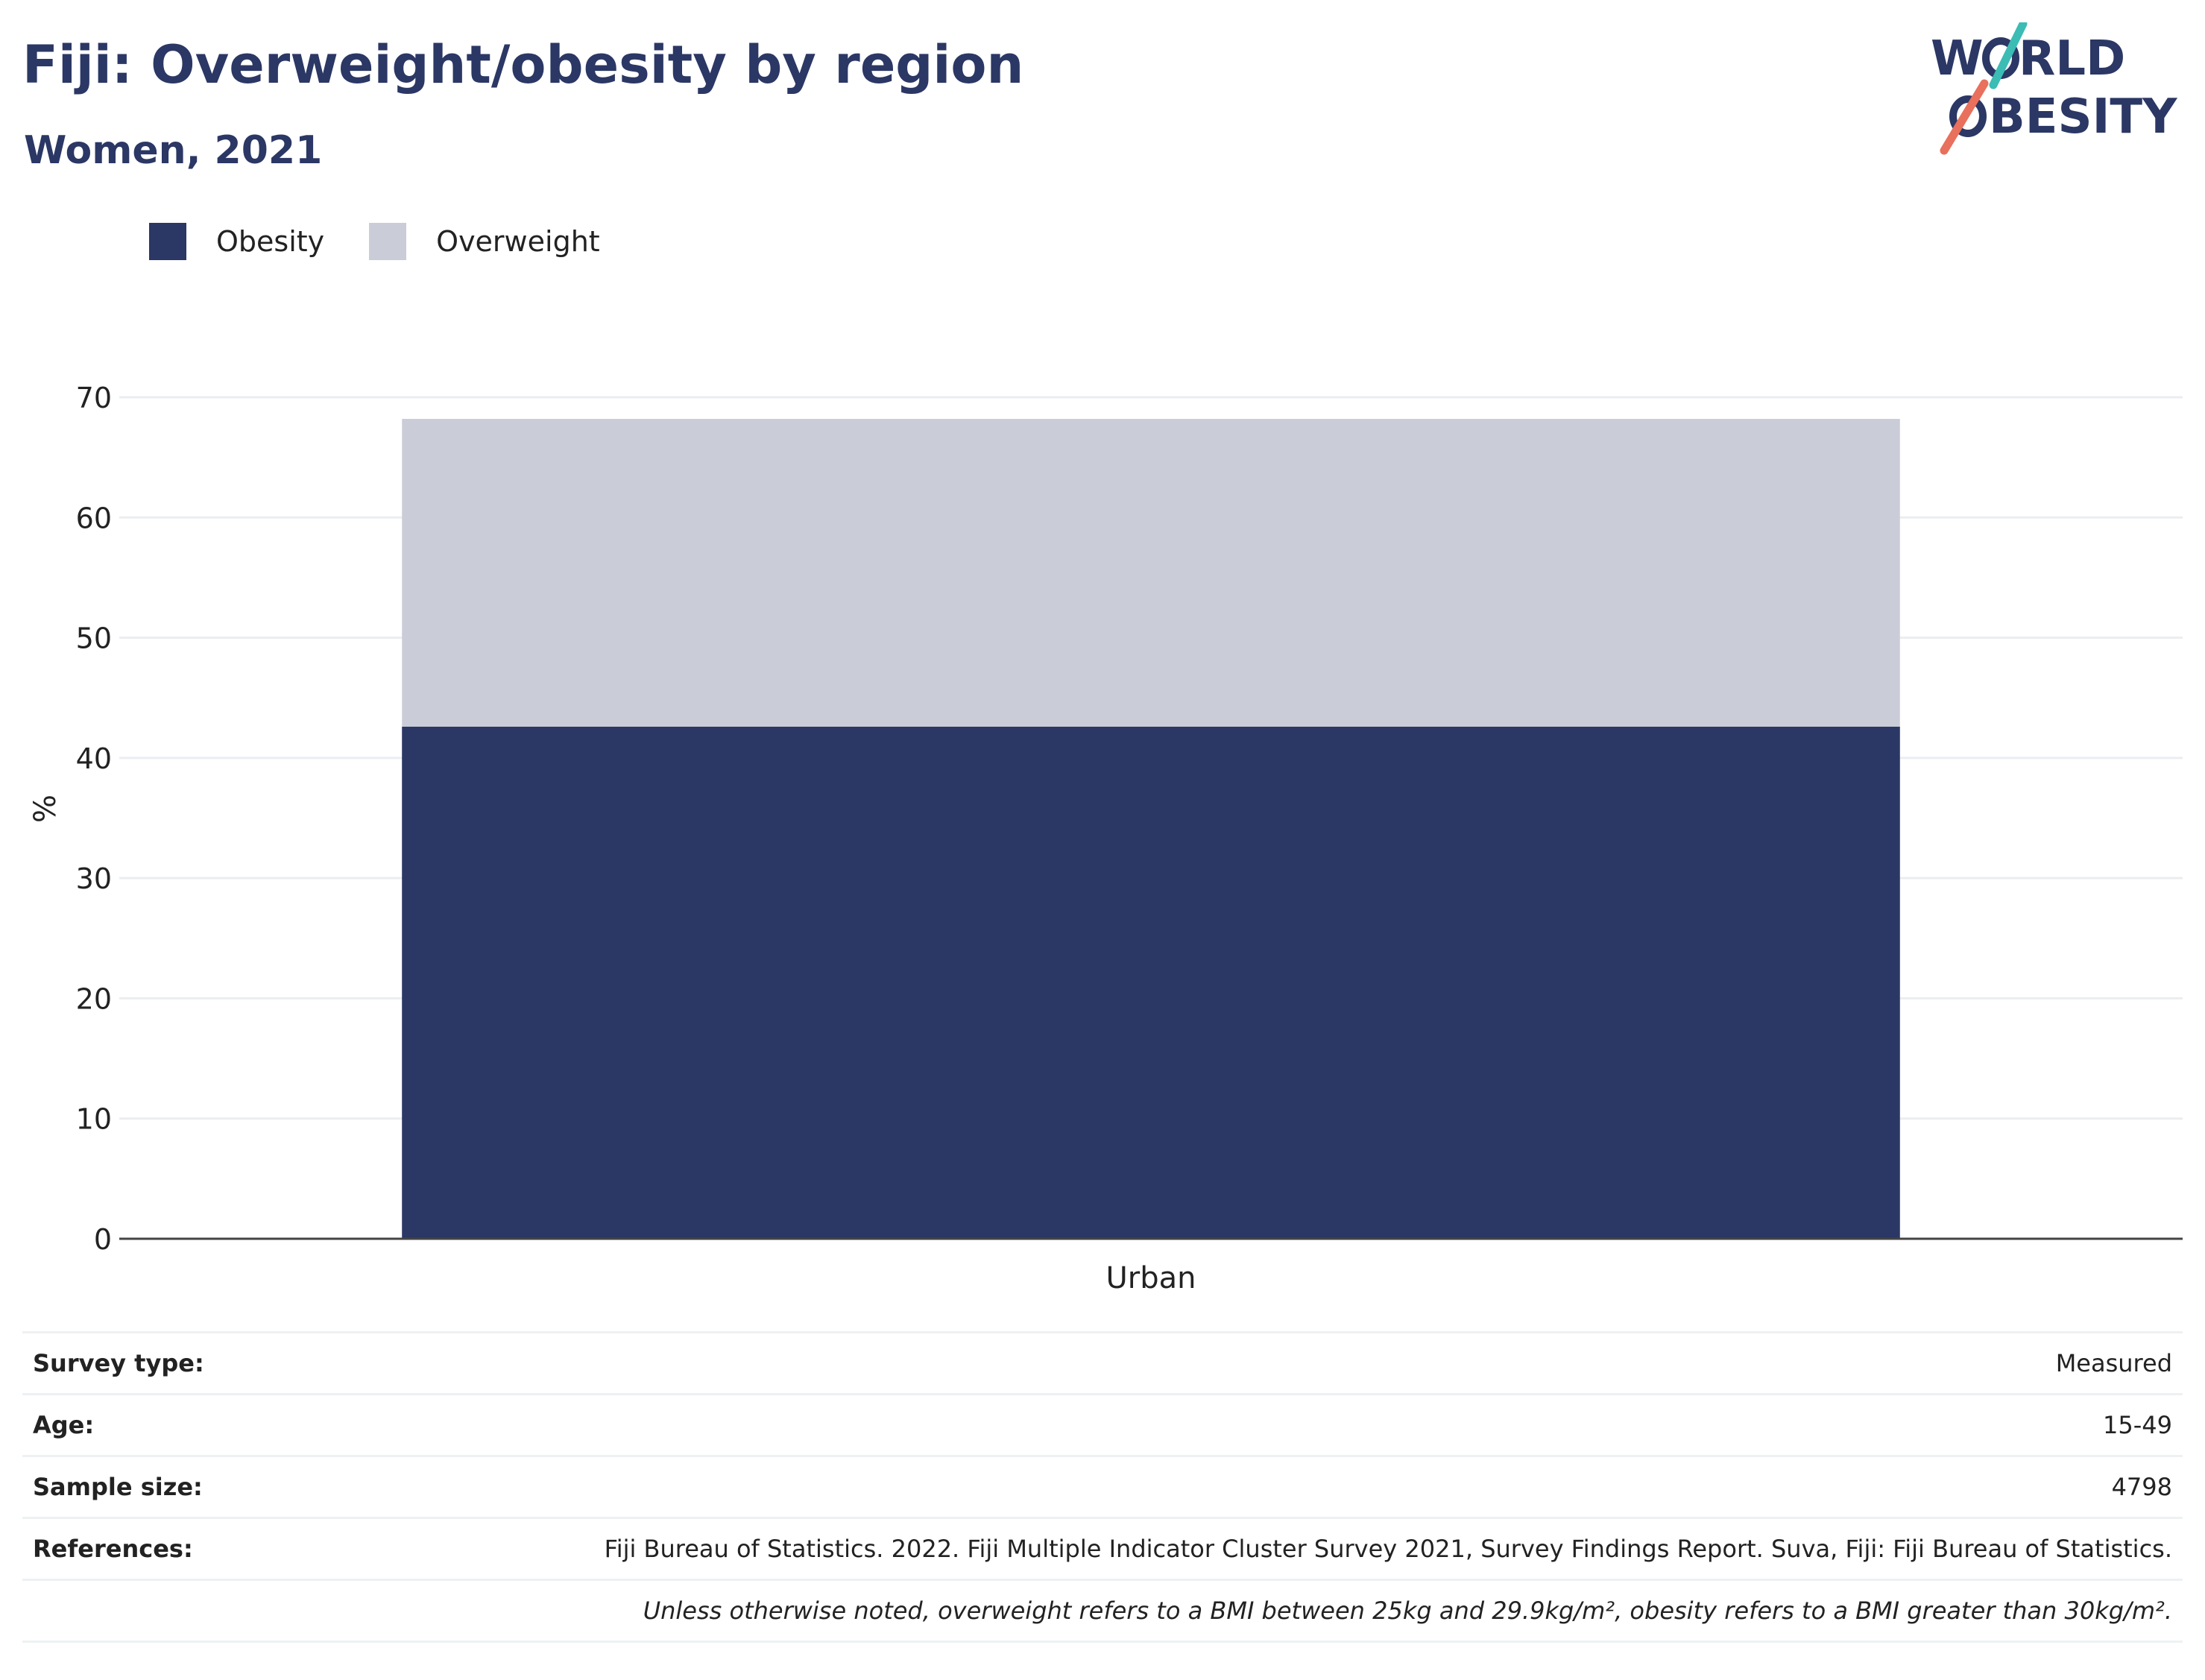  I want to click on age-value: 15-49, so click(1225, 1424).